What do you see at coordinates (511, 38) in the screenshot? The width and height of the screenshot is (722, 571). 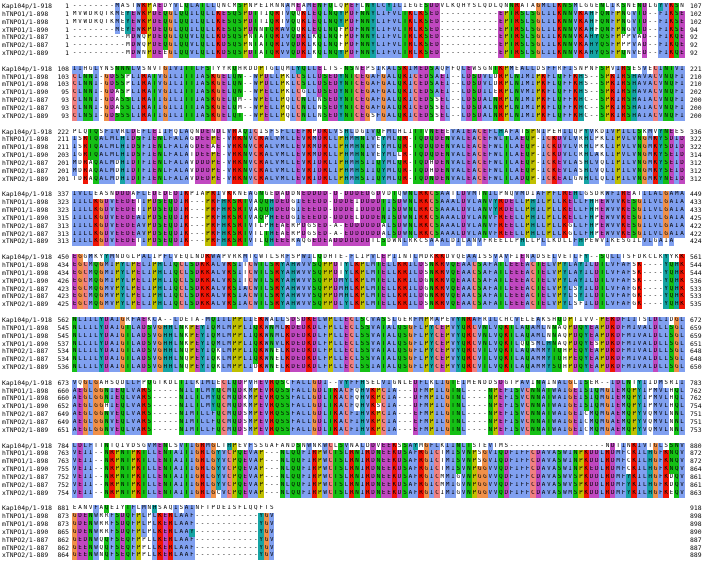 I see `residue: T` at bounding box center [511, 38].